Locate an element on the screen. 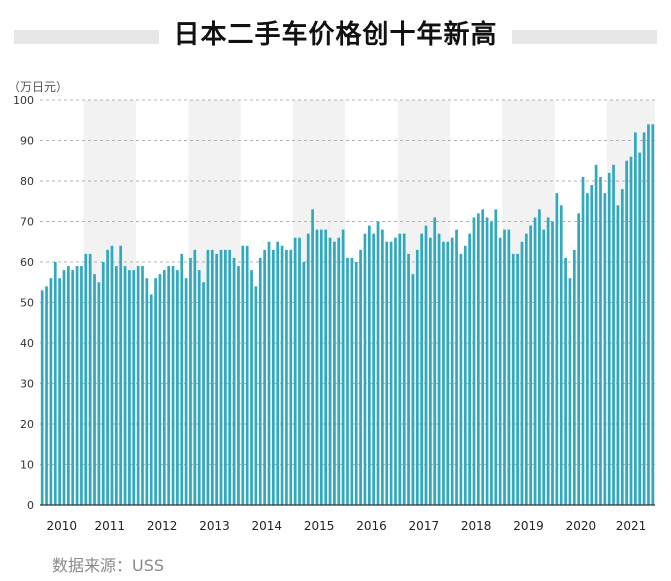 This screenshot has width=671, height=581. y-tick-label: 50 is located at coordinates (27, 303).